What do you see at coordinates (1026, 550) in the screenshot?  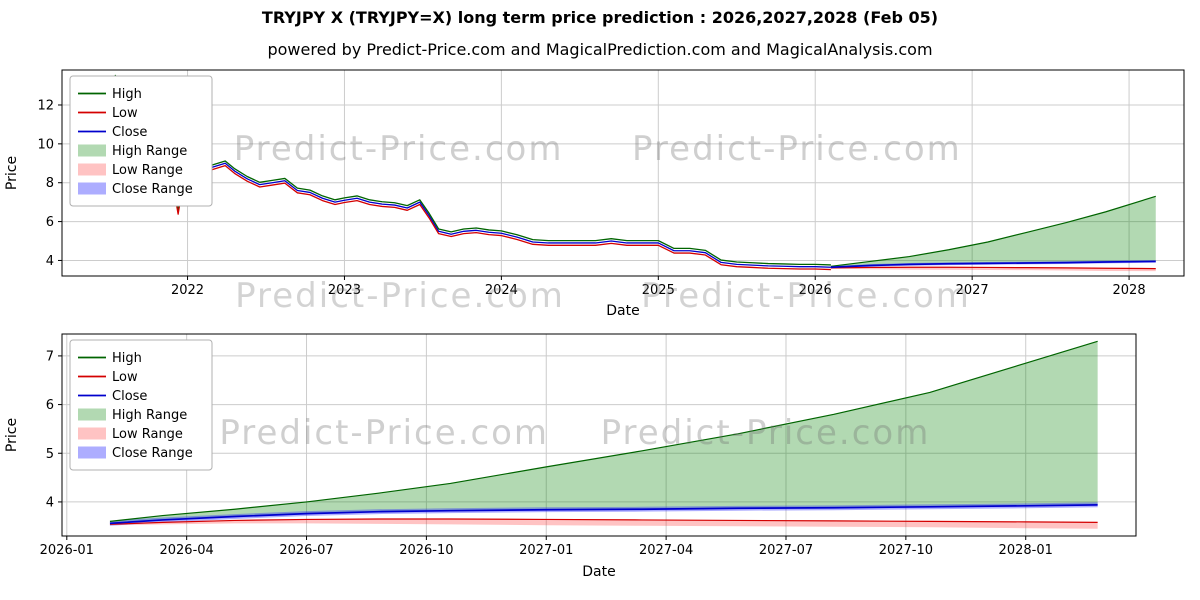 I see `x-tick-label: 2028-01` at bounding box center [1026, 550].